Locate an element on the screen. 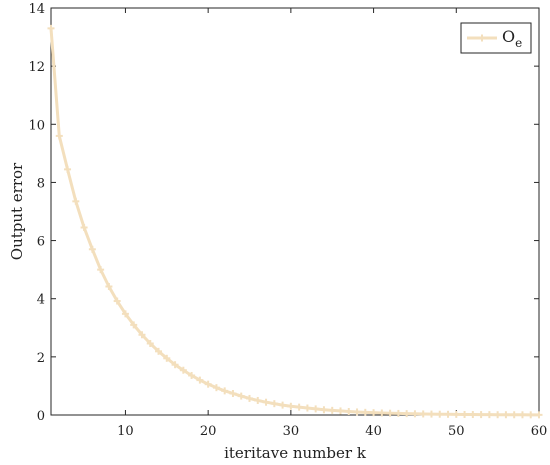  y-axis-label: Output error is located at coordinates (17, 211).